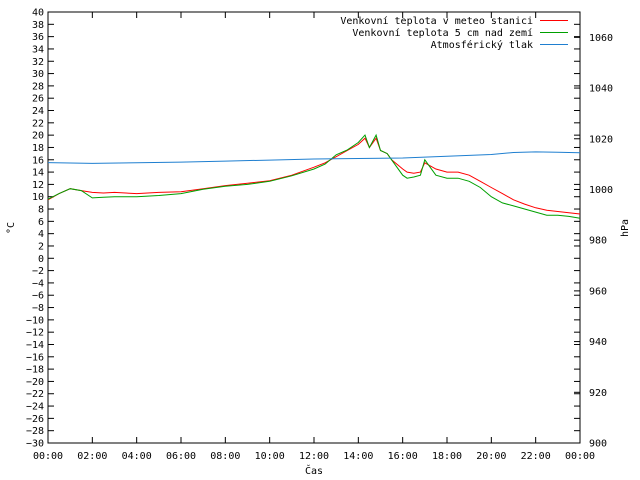 This screenshot has height=480, width=640. What do you see at coordinates (35, 444) in the screenshot?
I see `y-tick-label: −30` at bounding box center [35, 444].